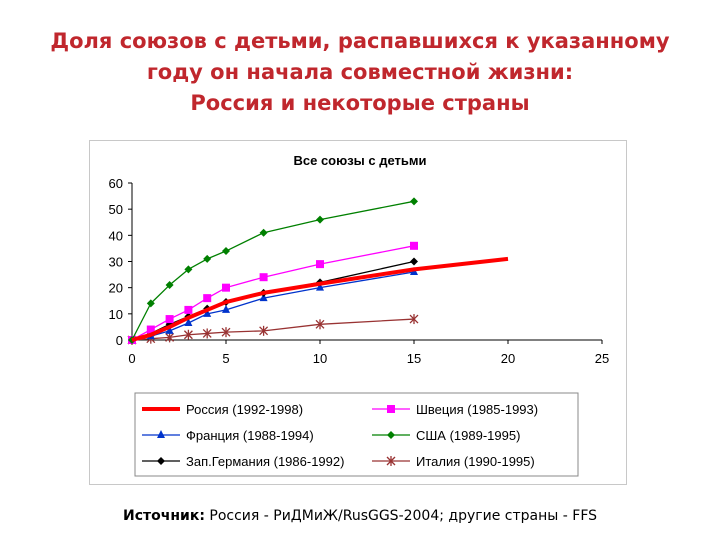 The image size is (720, 540). What do you see at coordinates (225, 358) in the screenshot?
I see `x-tick-label: 5` at bounding box center [225, 358].